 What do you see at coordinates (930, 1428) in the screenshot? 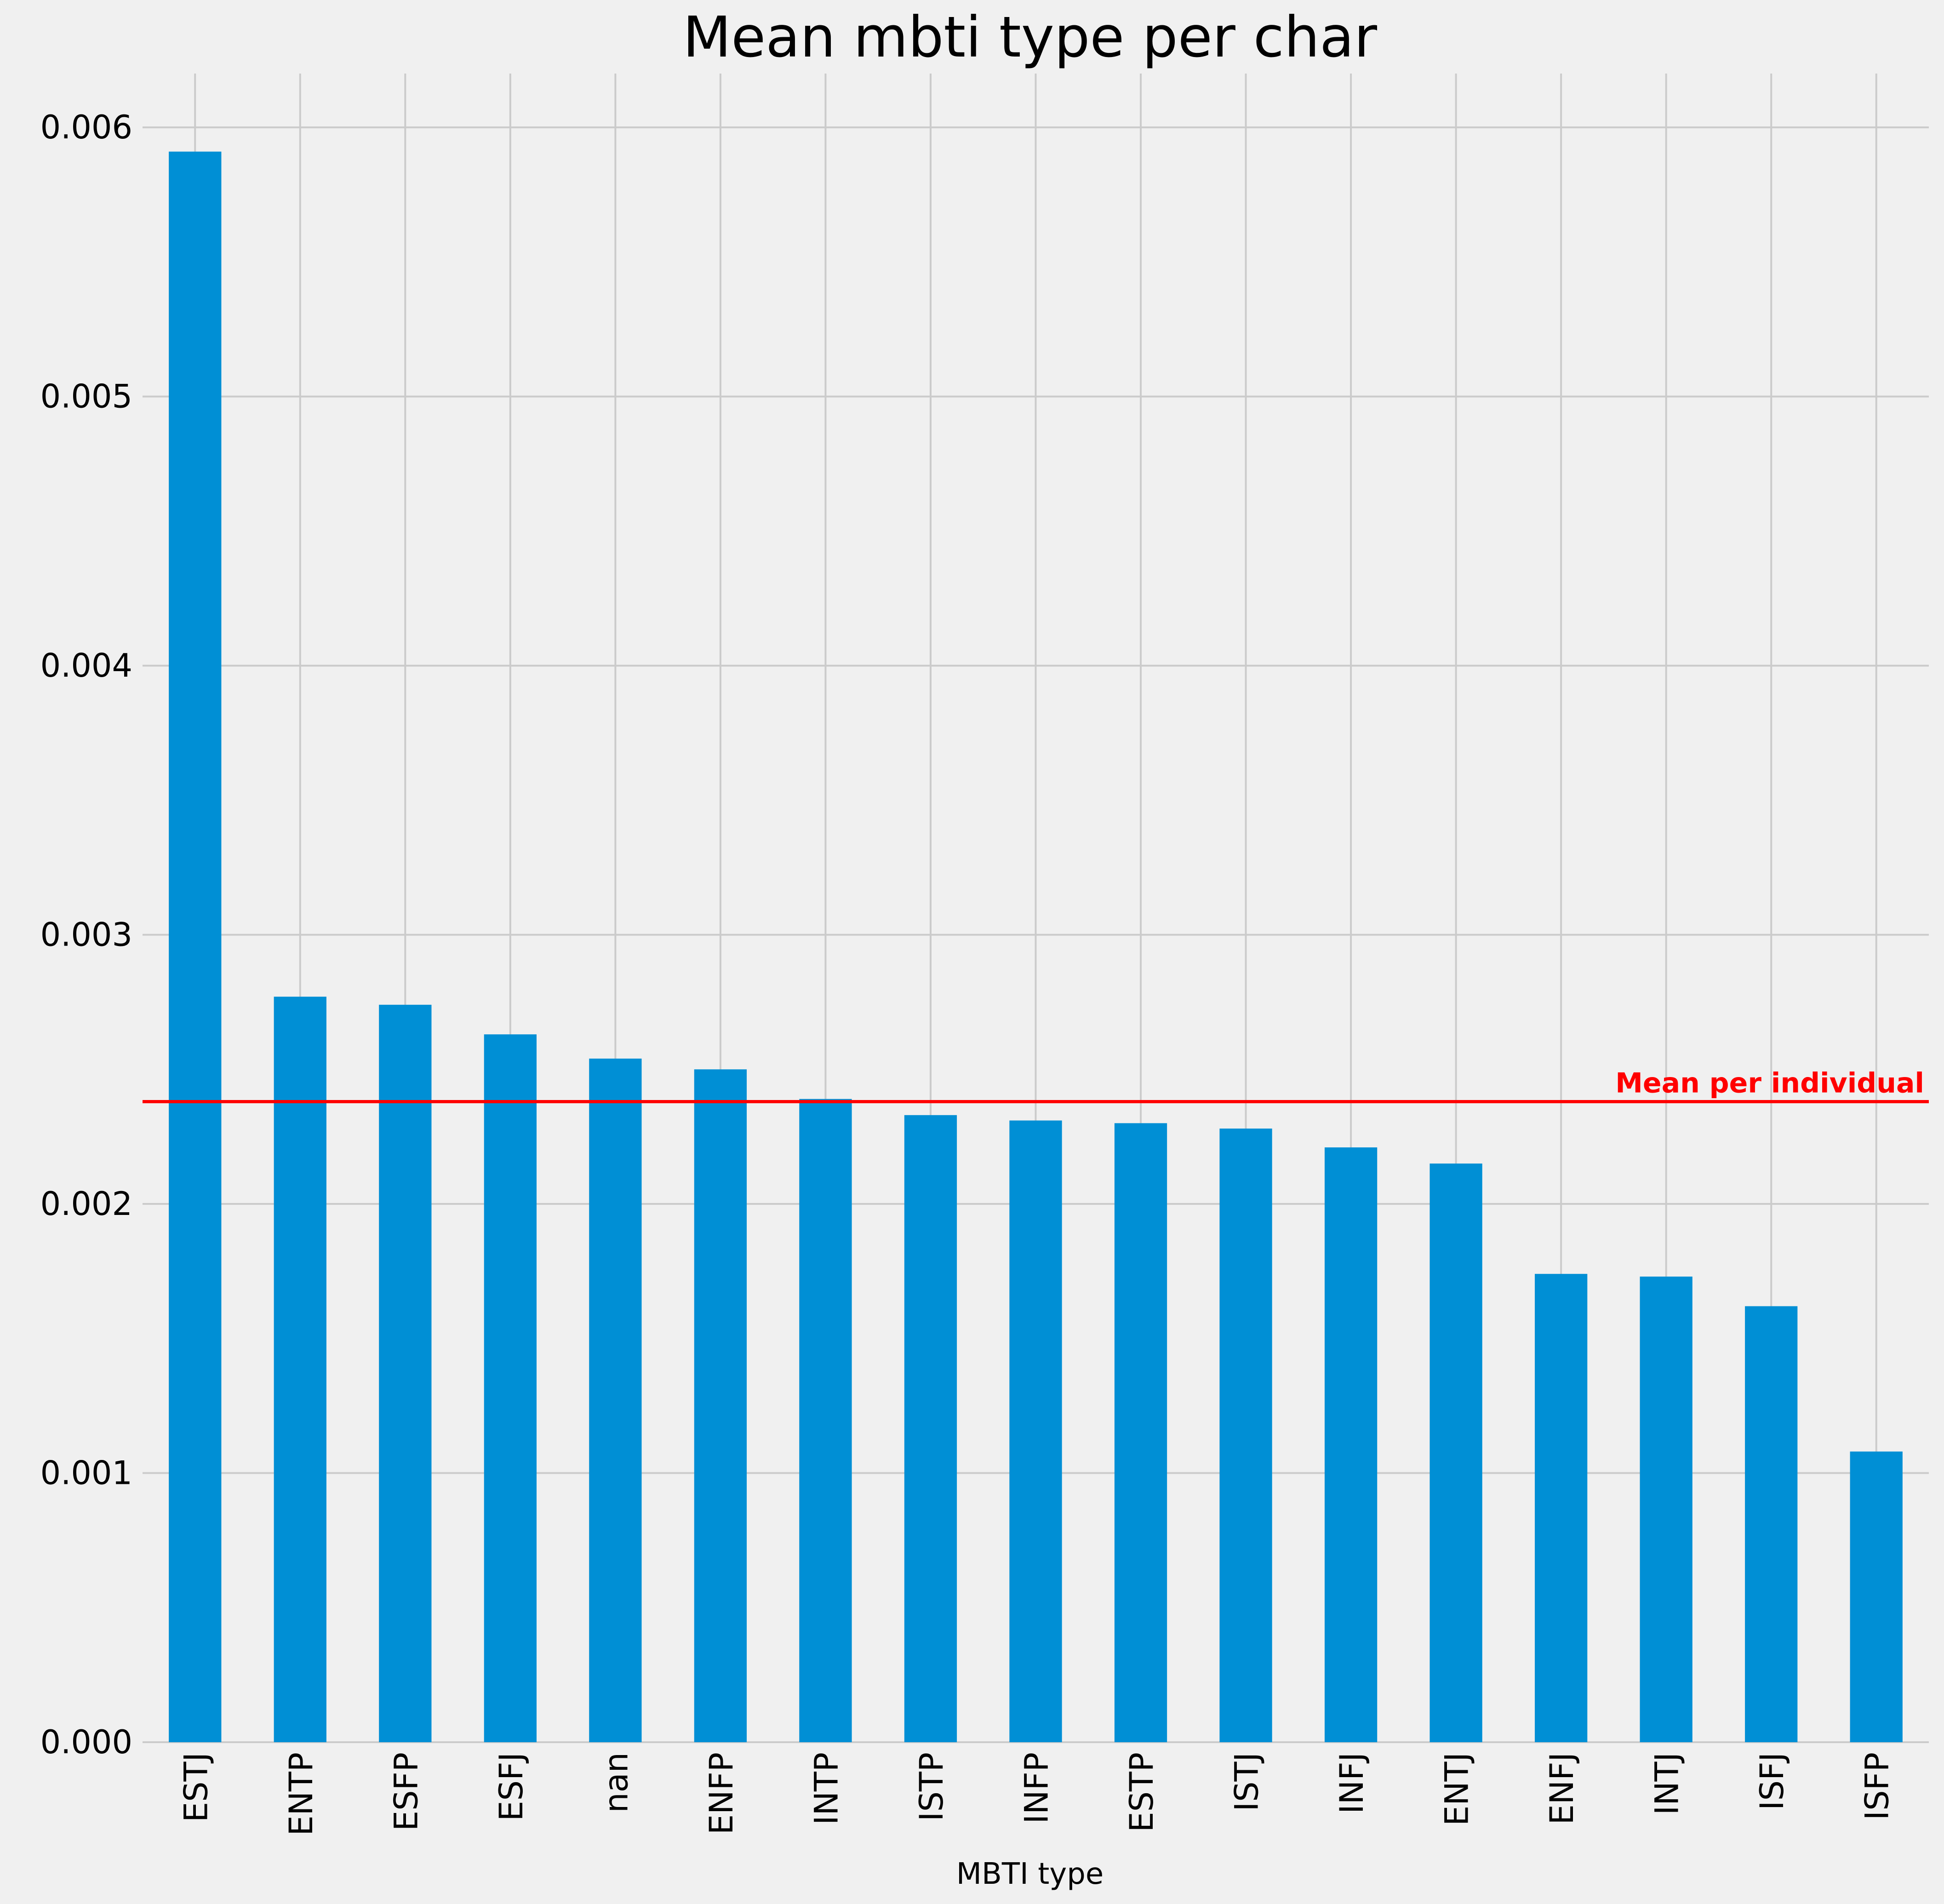
I see `bar-istp` at bounding box center [930, 1428].